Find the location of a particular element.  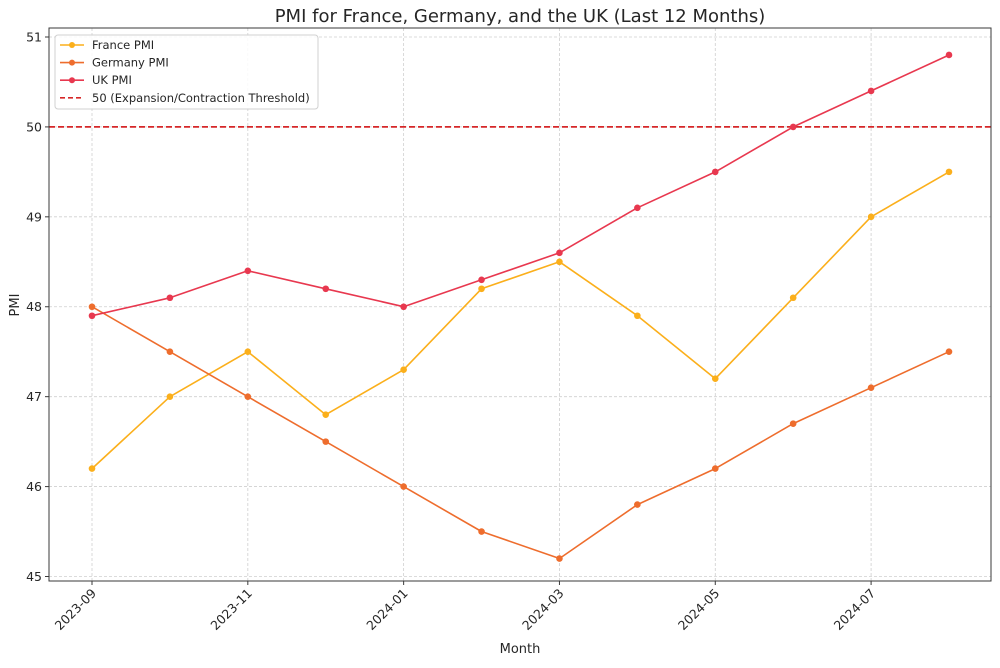

y-tick-label: 49 is located at coordinates (34, 216).